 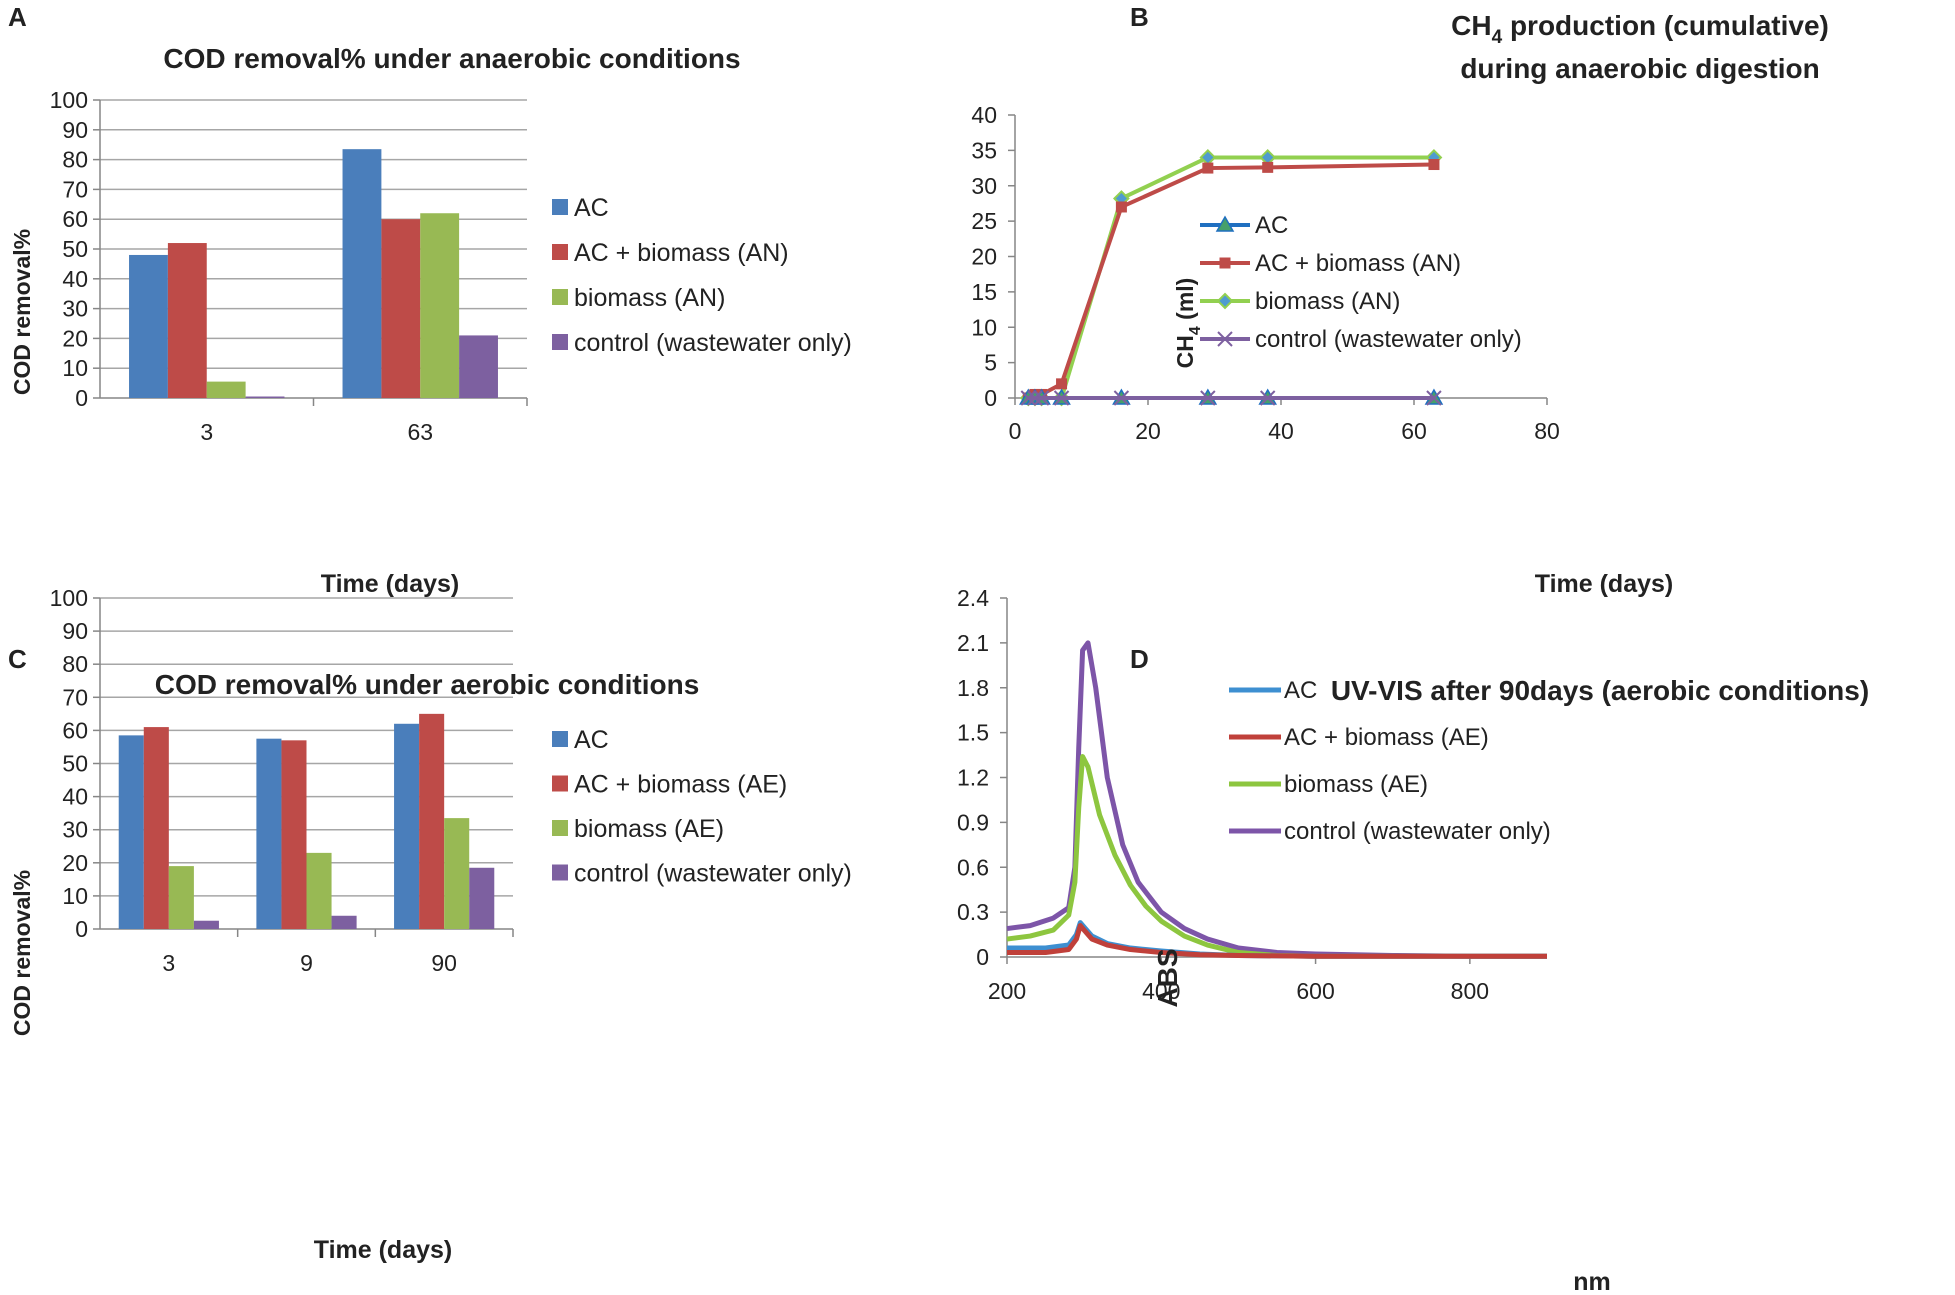 I want to click on y-tick-label-d-2: 0.6, so click(x=973, y=867).